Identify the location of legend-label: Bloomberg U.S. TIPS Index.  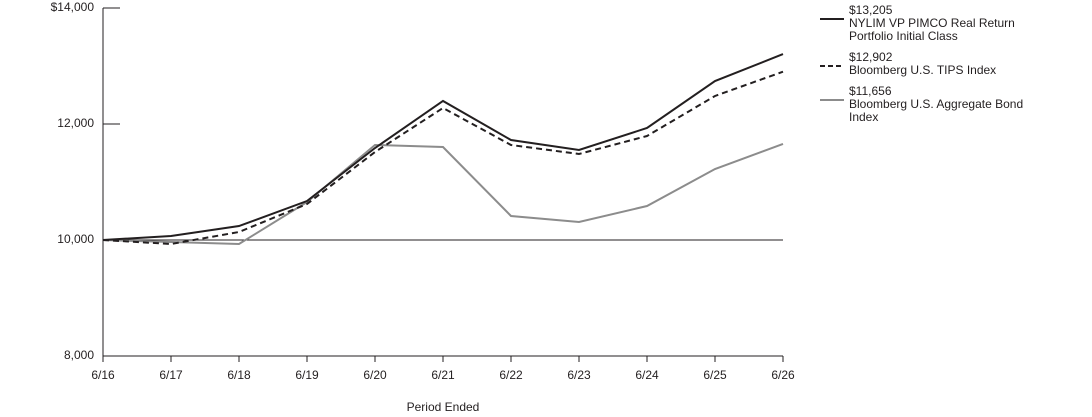
(923, 70).